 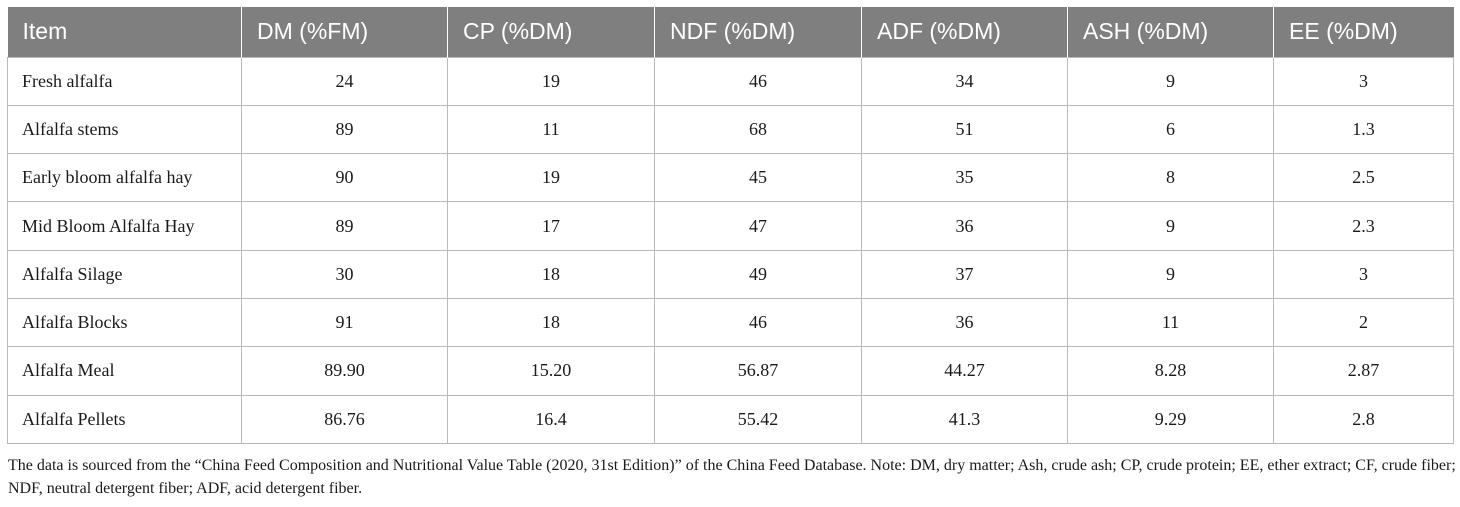 What do you see at coordinates (964, 81) in the screenshot?
I see `cell-adf: 34` at bounding box center [964, 81].